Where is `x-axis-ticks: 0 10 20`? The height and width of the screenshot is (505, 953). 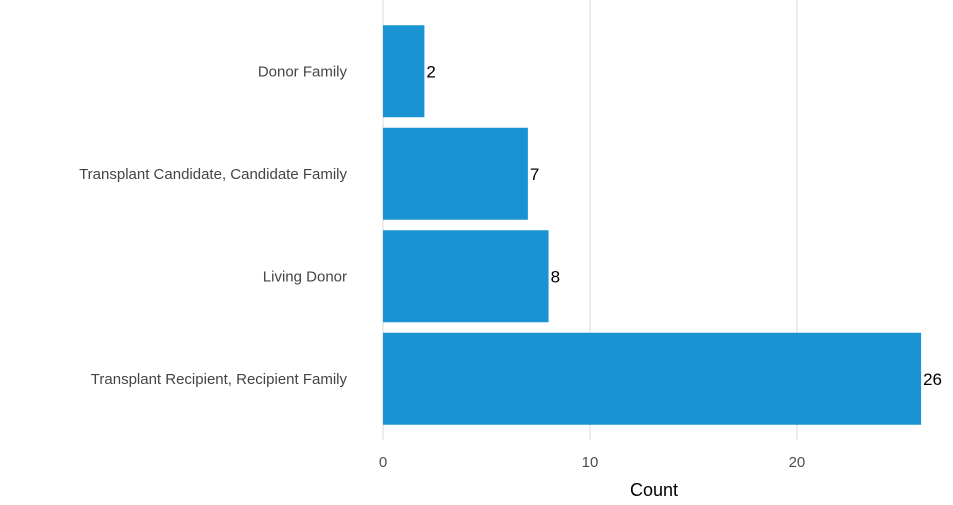 x-axis-ticks: 0 10 20 is located at coordinates (592, 462).